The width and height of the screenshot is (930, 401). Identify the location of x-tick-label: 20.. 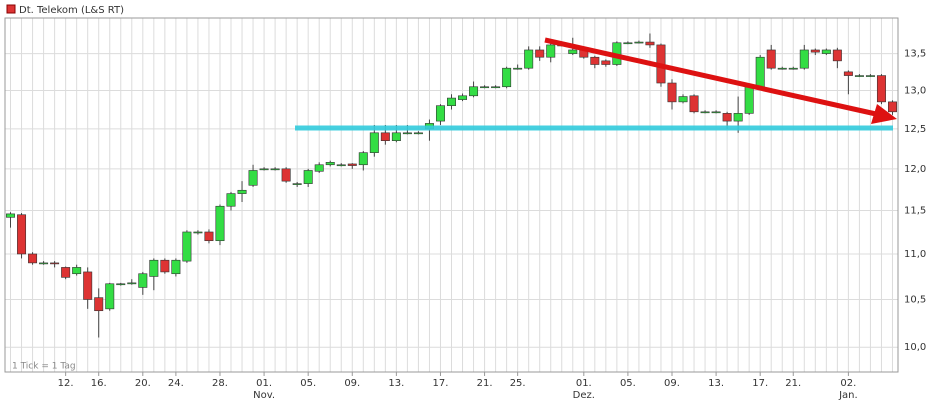
(143, 383).